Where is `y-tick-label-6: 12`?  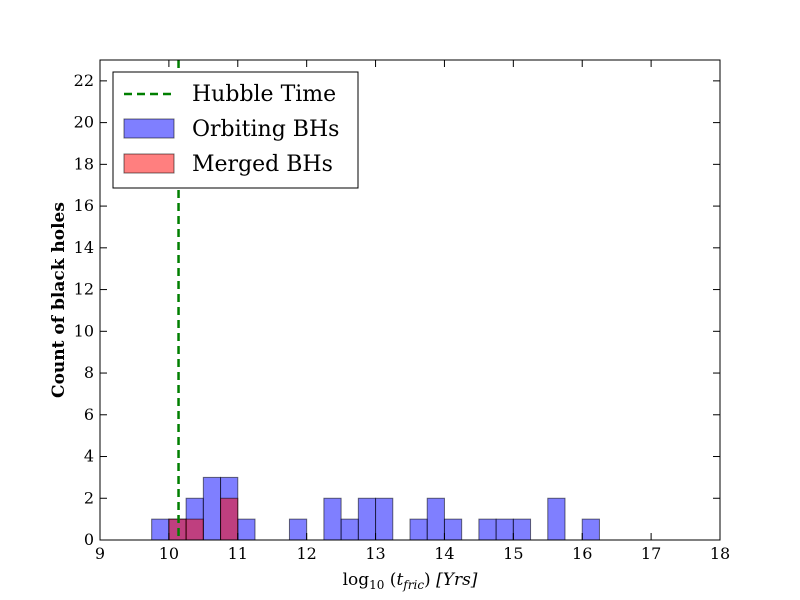
y-tick-label-6: 12 is located at coordinates (84, 289).